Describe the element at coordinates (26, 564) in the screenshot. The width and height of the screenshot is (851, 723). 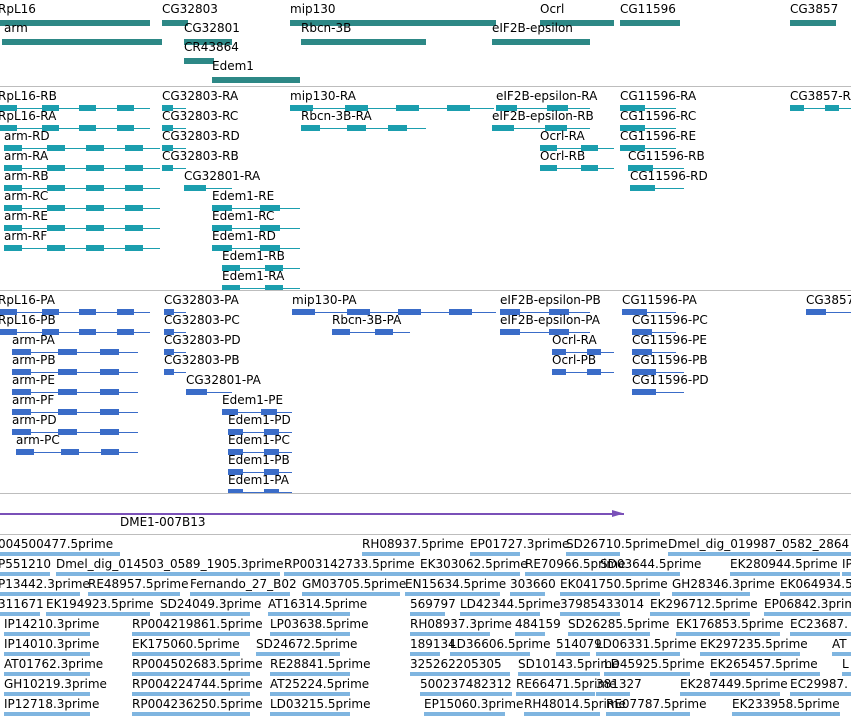
I see `est-feature-label: P551210` at that location.